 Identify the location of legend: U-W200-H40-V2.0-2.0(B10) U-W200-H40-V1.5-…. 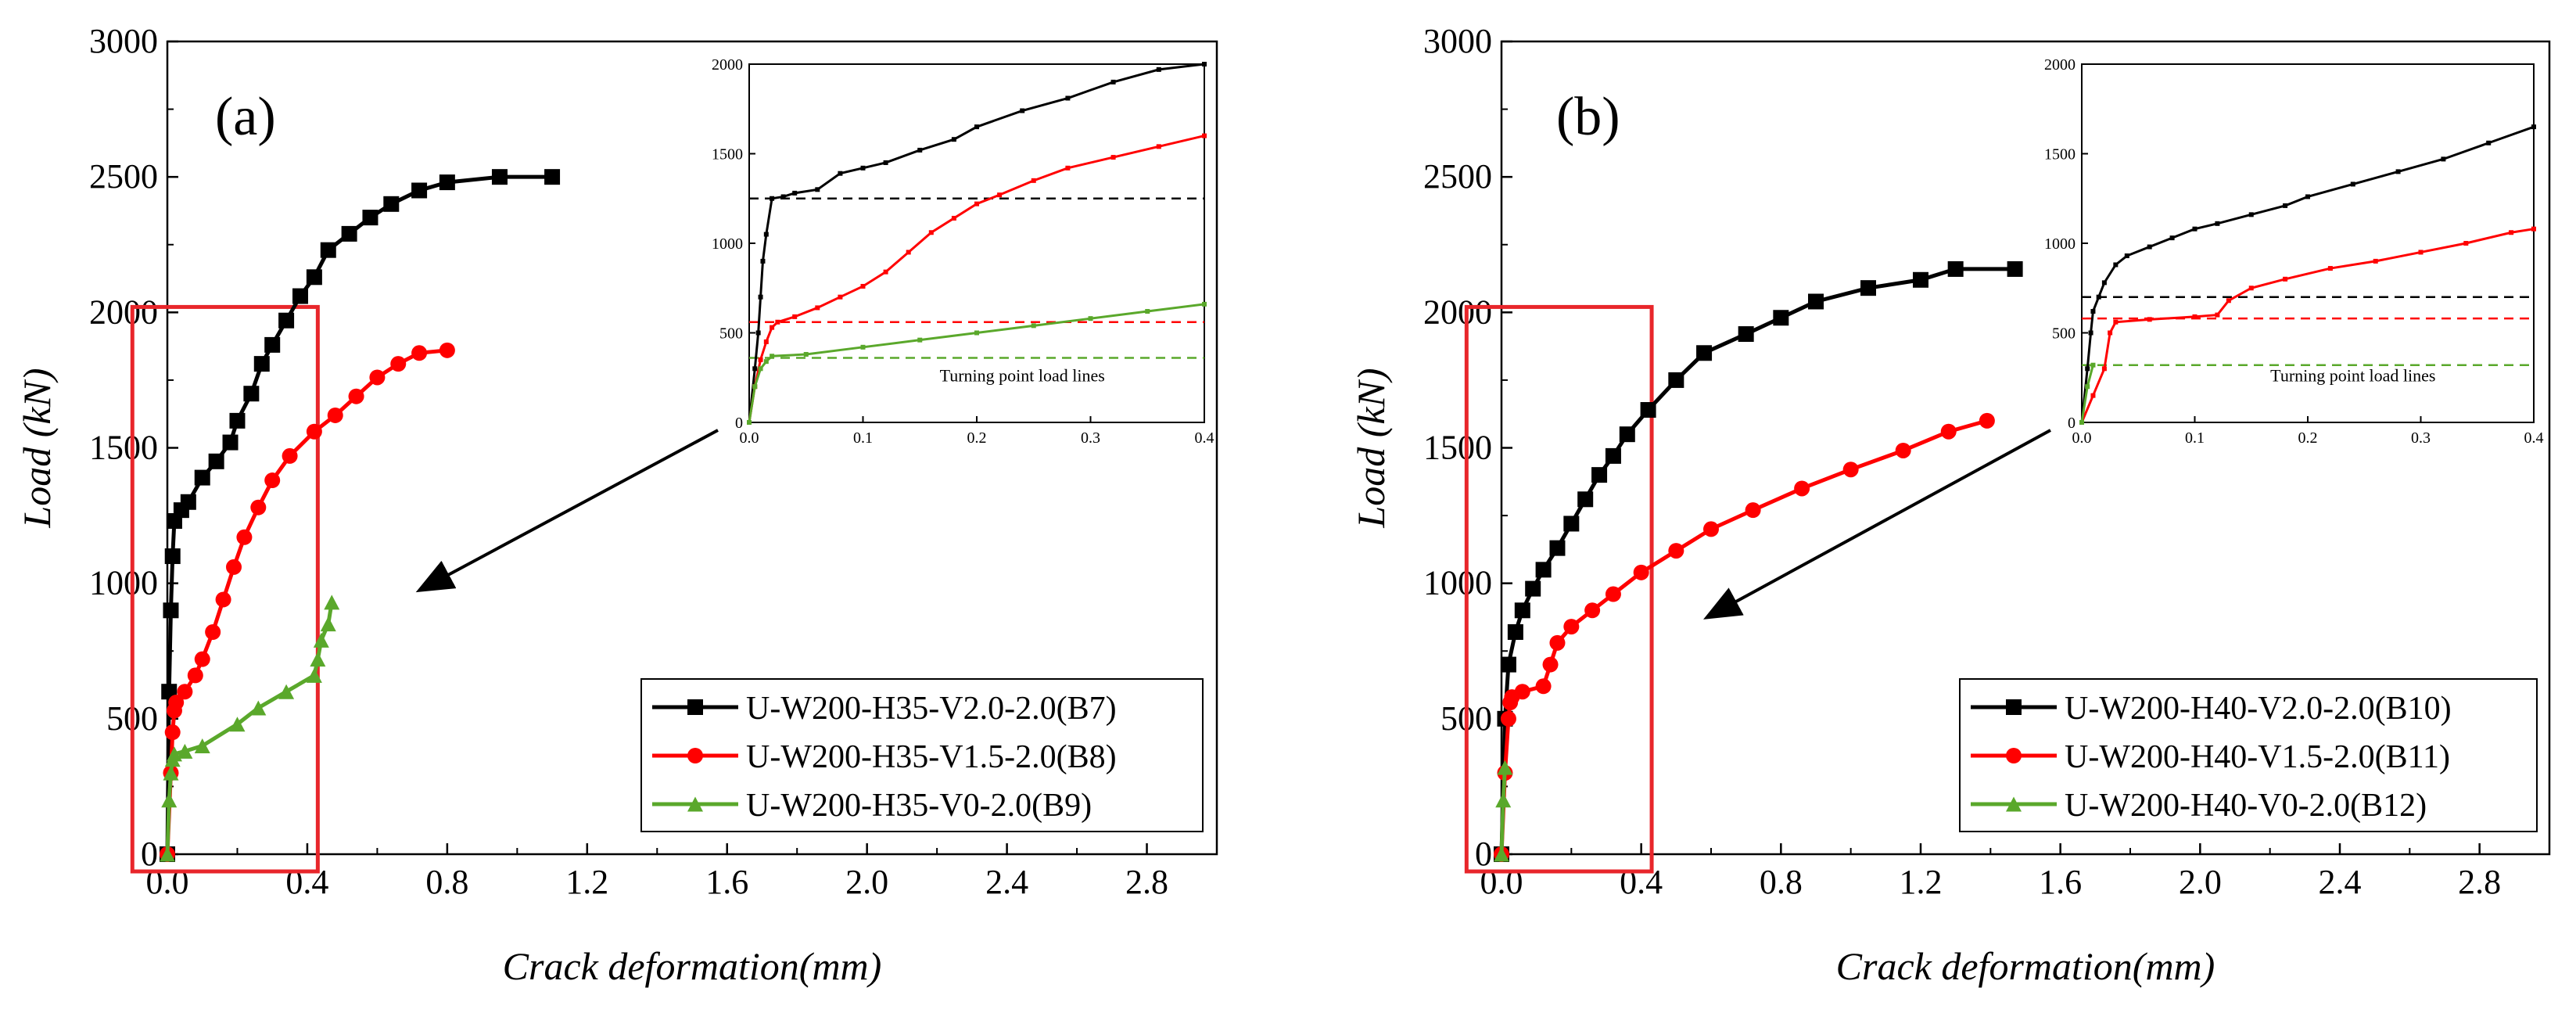
(2248, 755).